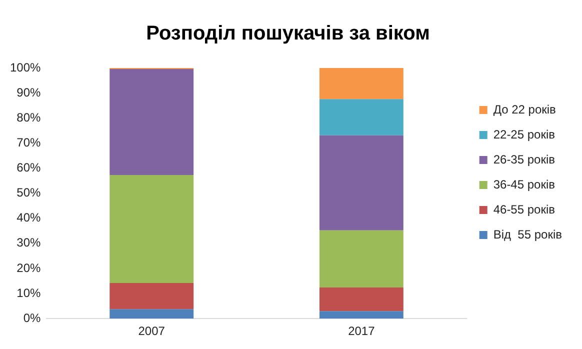 Image resolution: width=582 pixels, height=349 pixels. I want to click on y-tick-label: 20%, so click(29, 267).